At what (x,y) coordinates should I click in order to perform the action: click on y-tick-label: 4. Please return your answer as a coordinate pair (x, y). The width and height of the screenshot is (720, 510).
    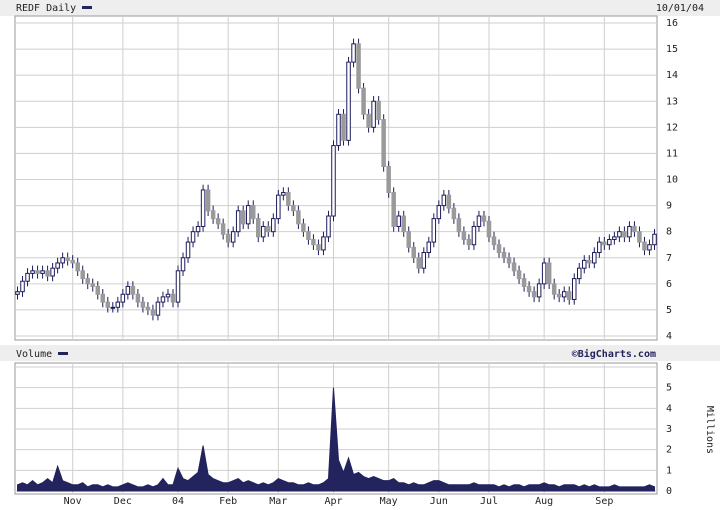
    Looking at the image, I should click on (669, 336).